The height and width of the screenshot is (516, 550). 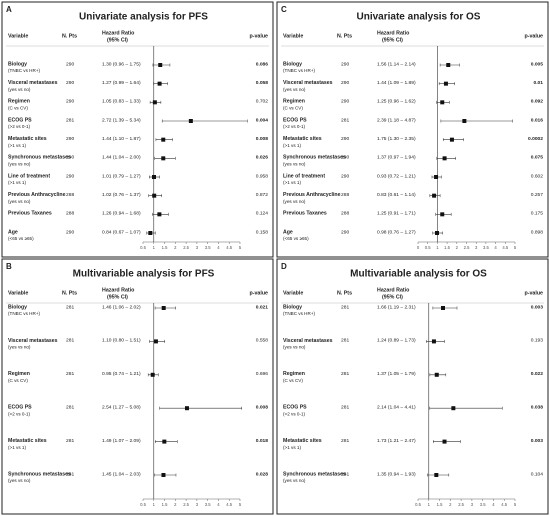 I want to click on variable-sublabel: (TNBC vs HR+), so click(x=299, y=313).